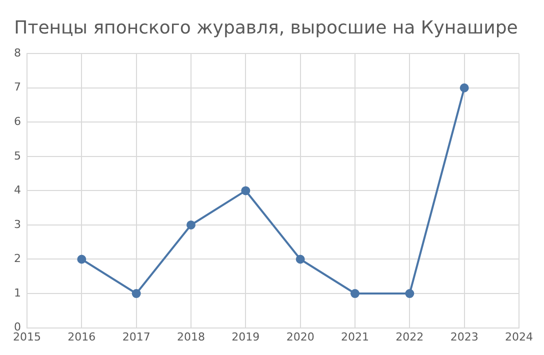  Describe the element at coordinates (17, 293) in the screenshot. I see `y-tick-label: 1` at that location.